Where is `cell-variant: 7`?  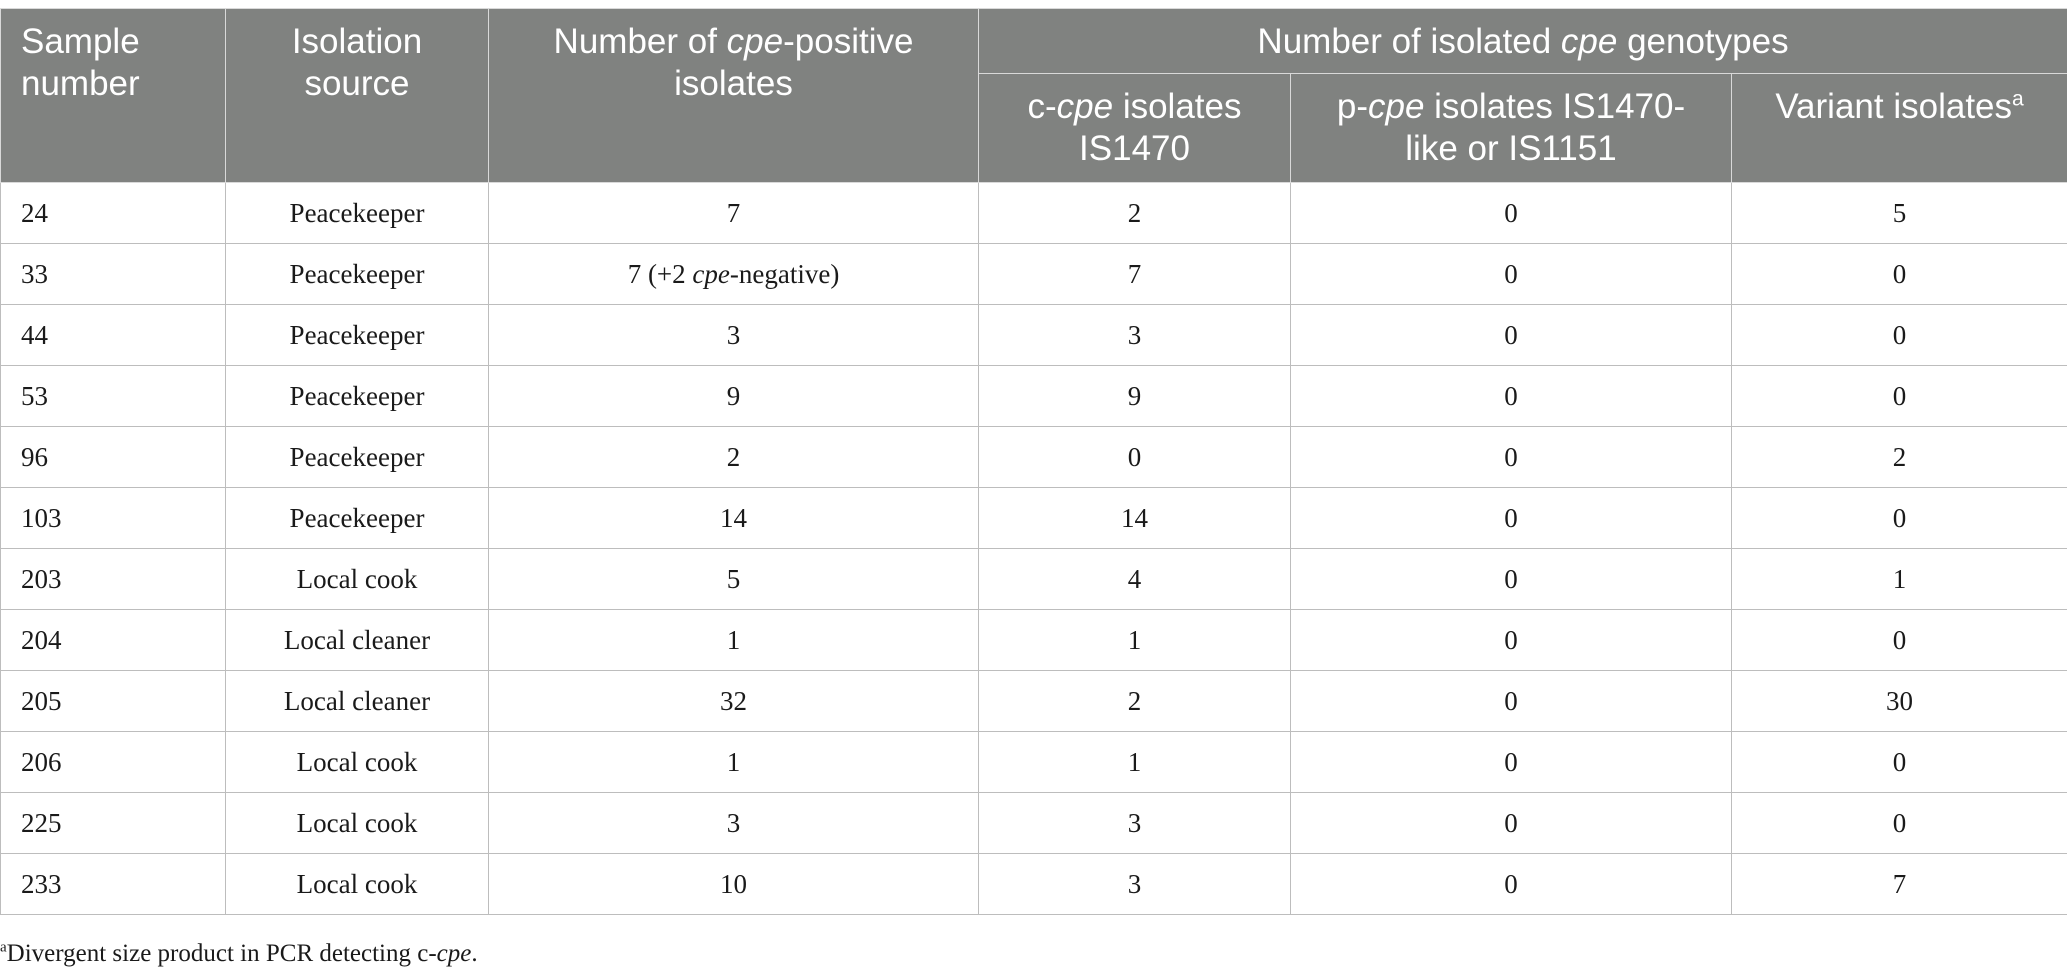 cell-variant: 7 is located at coordinates (1898, 884).